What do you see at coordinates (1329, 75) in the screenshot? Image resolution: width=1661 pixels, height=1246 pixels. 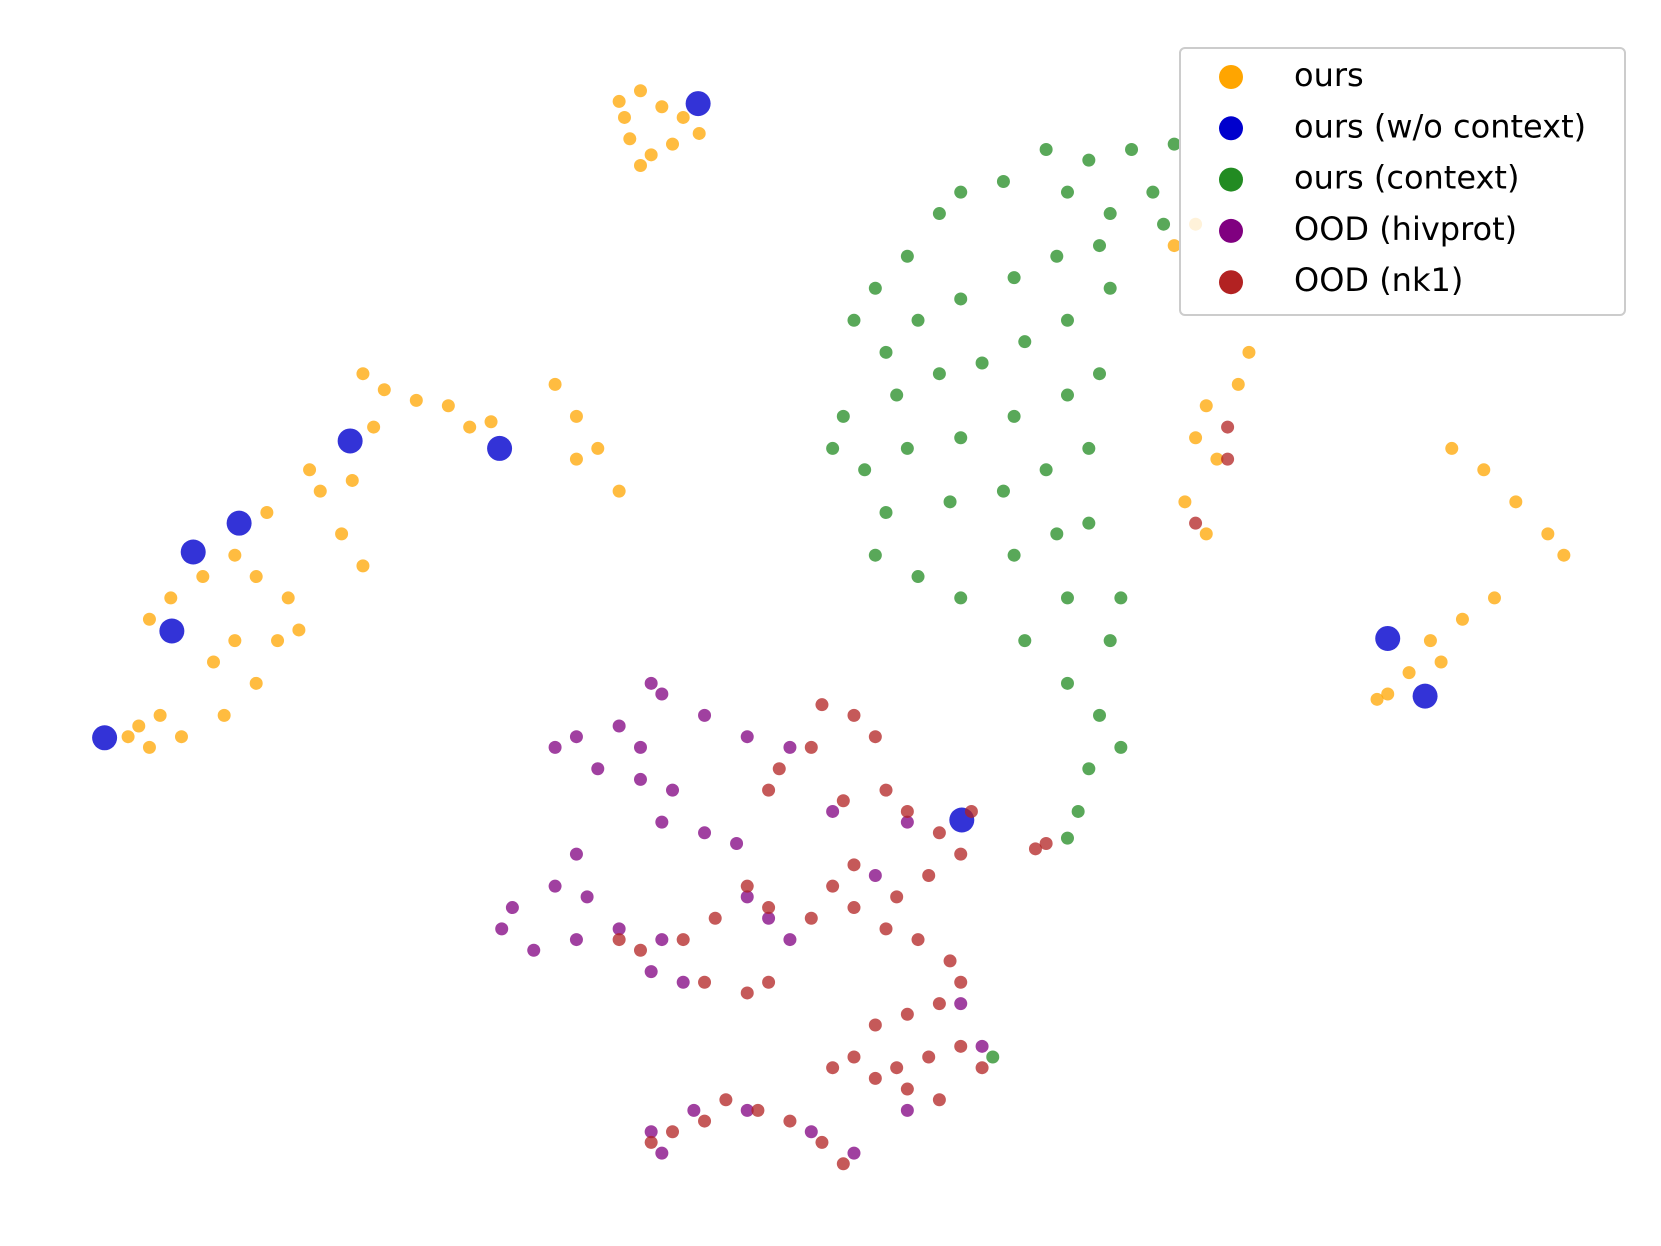 I see `legend-label: ours` at bounding box center [1329, 75].